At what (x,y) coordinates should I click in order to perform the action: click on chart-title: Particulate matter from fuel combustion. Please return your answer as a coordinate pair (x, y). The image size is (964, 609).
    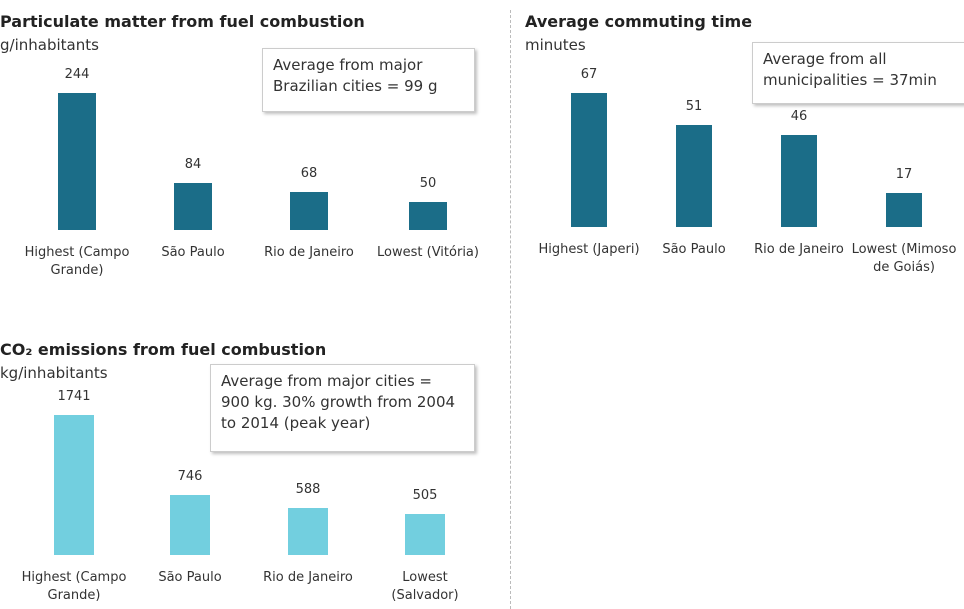
    Looking at the image, I should click on (182, 21).